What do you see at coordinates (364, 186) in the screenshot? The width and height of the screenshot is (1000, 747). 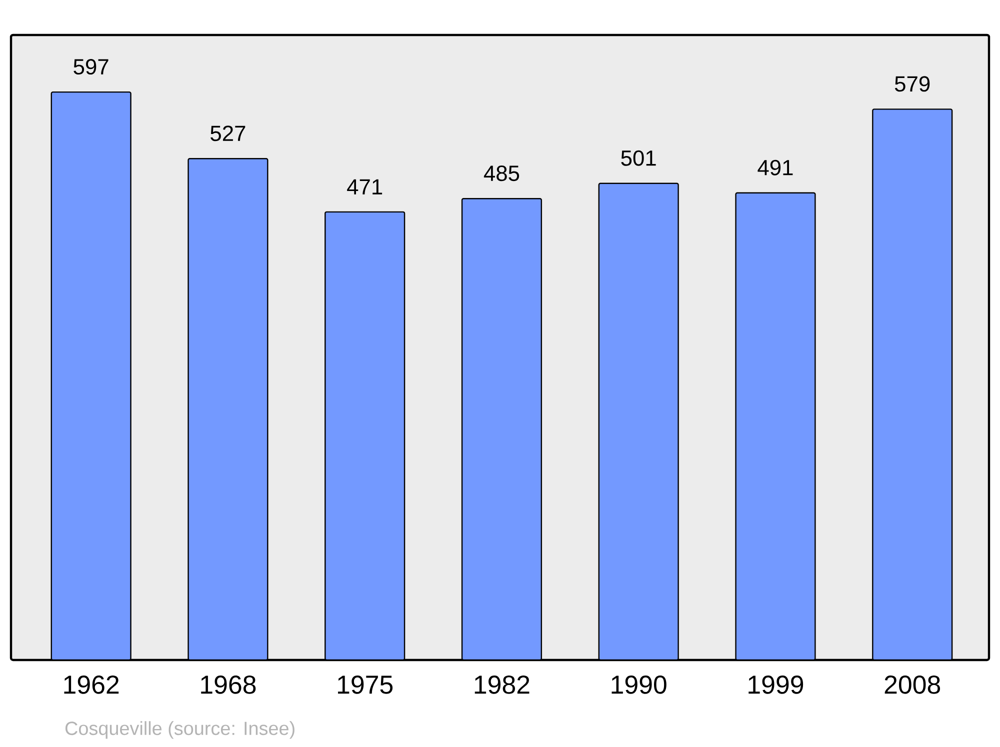 I see `data-label: 471` at bounding box center [364, 186].